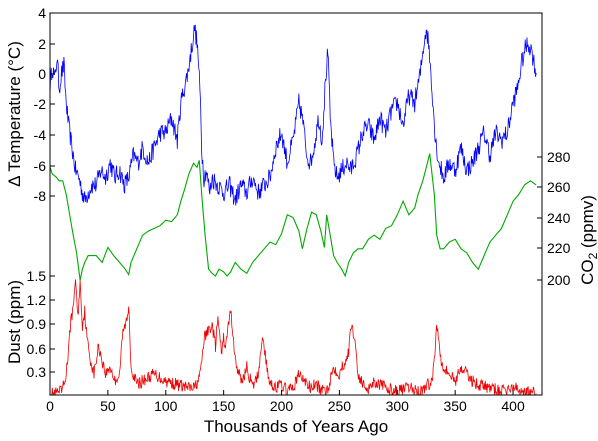  Describe the element at coordinates (40, 166) in the screenshot. I see `temperature-tick-label: -6` at that location.